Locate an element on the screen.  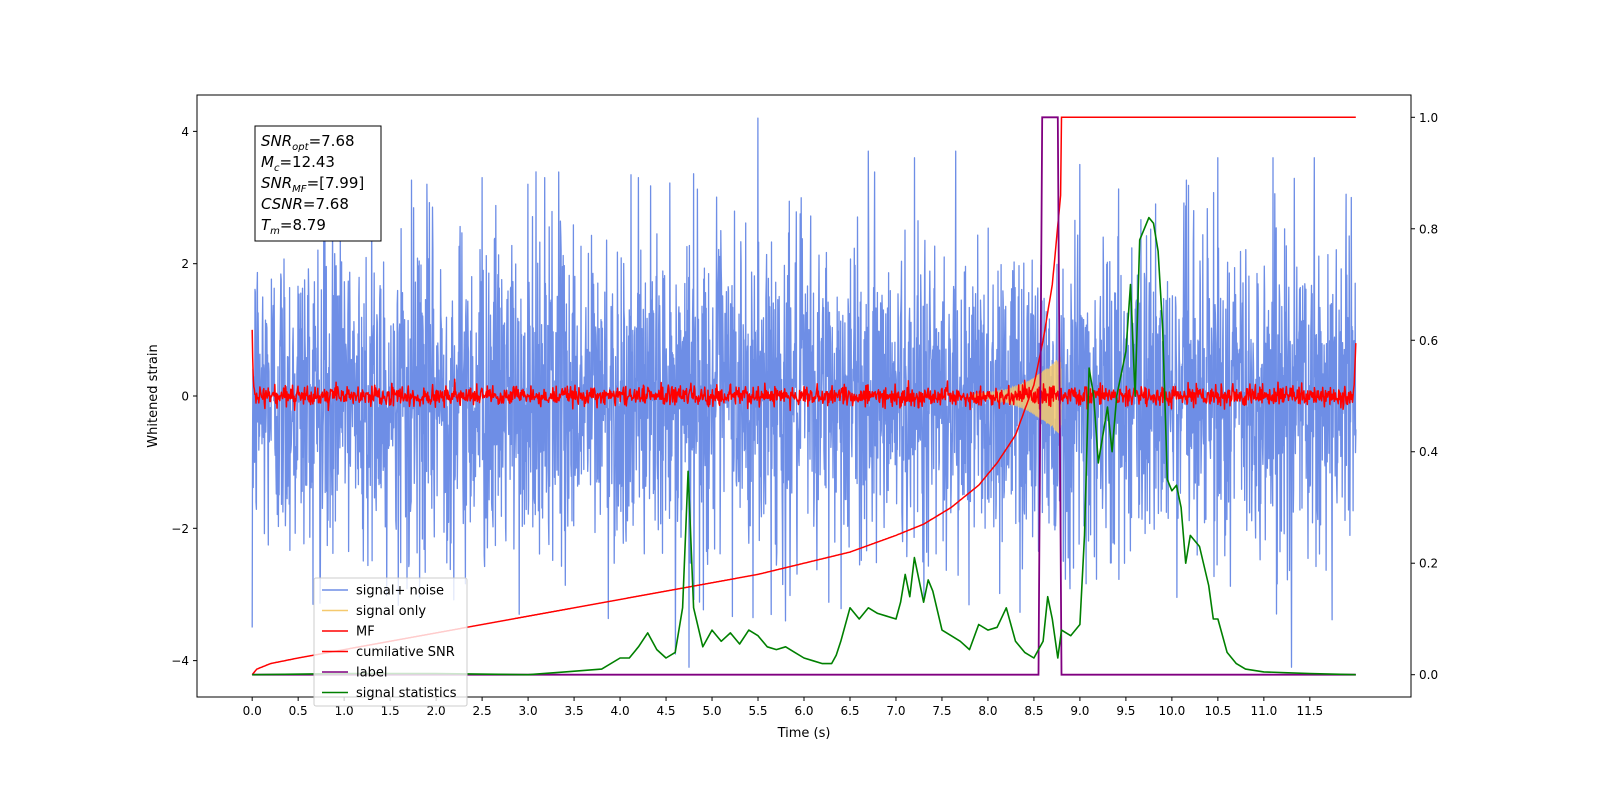
y2-tick-label: 0.8 is located at coordinates (1428, 229).